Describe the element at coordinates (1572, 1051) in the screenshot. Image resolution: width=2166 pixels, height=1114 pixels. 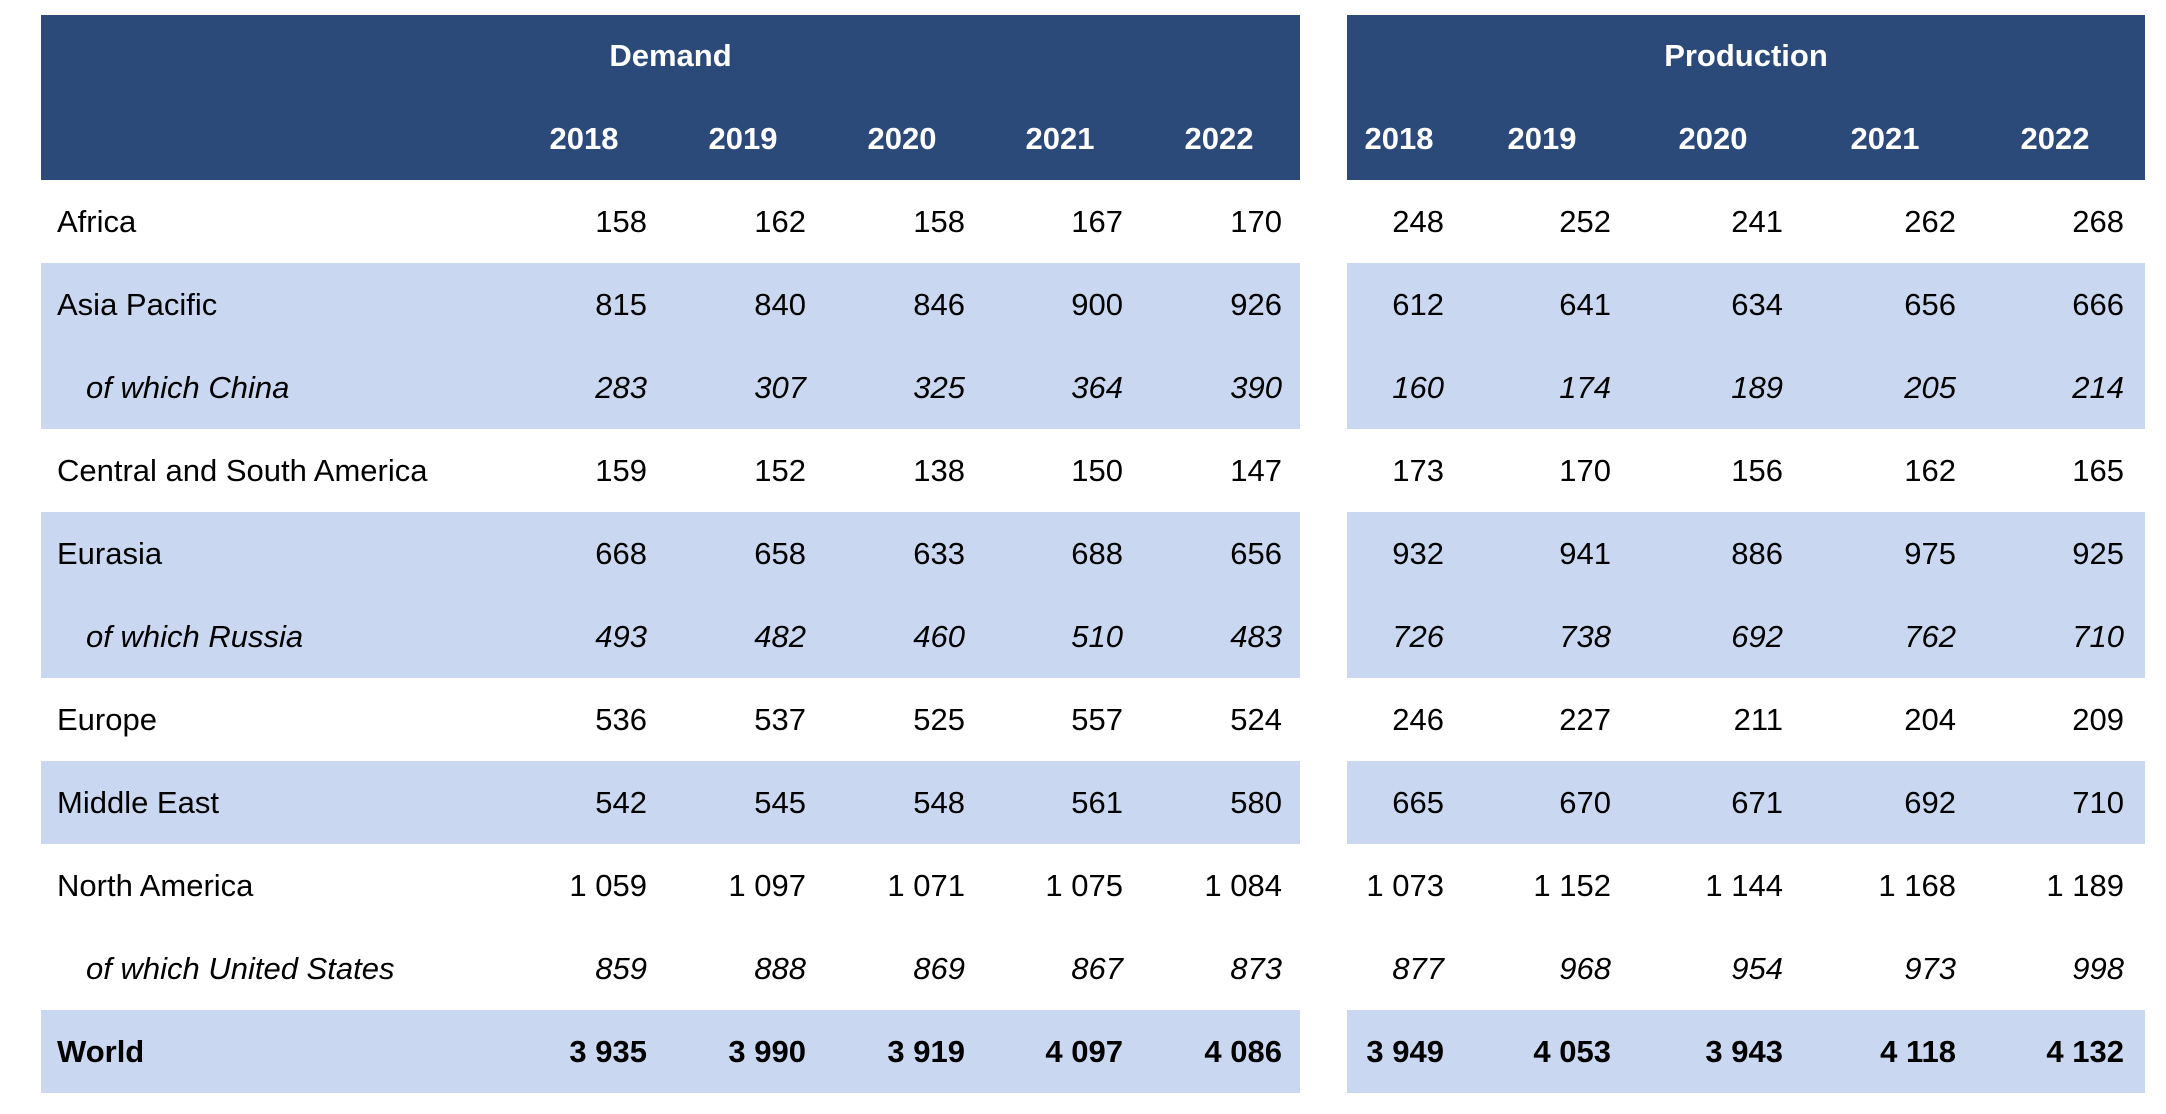
I see `production-value-cell: 4 053` at that location.